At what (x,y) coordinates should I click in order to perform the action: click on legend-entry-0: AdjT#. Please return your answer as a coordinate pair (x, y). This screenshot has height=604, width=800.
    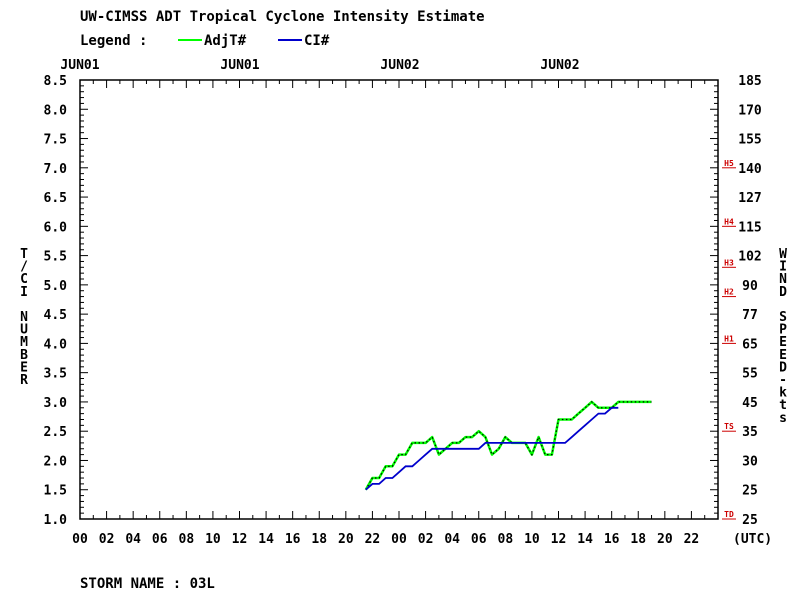
    Looking at the image, I should click on (225, 41).